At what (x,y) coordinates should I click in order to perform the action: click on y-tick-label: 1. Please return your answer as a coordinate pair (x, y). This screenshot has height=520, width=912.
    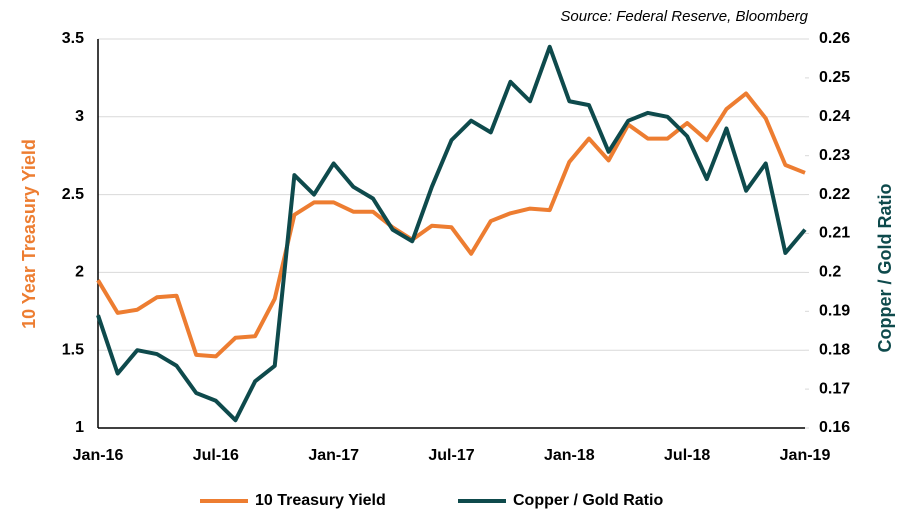
    Looking at the image, I should click on (79, 427).